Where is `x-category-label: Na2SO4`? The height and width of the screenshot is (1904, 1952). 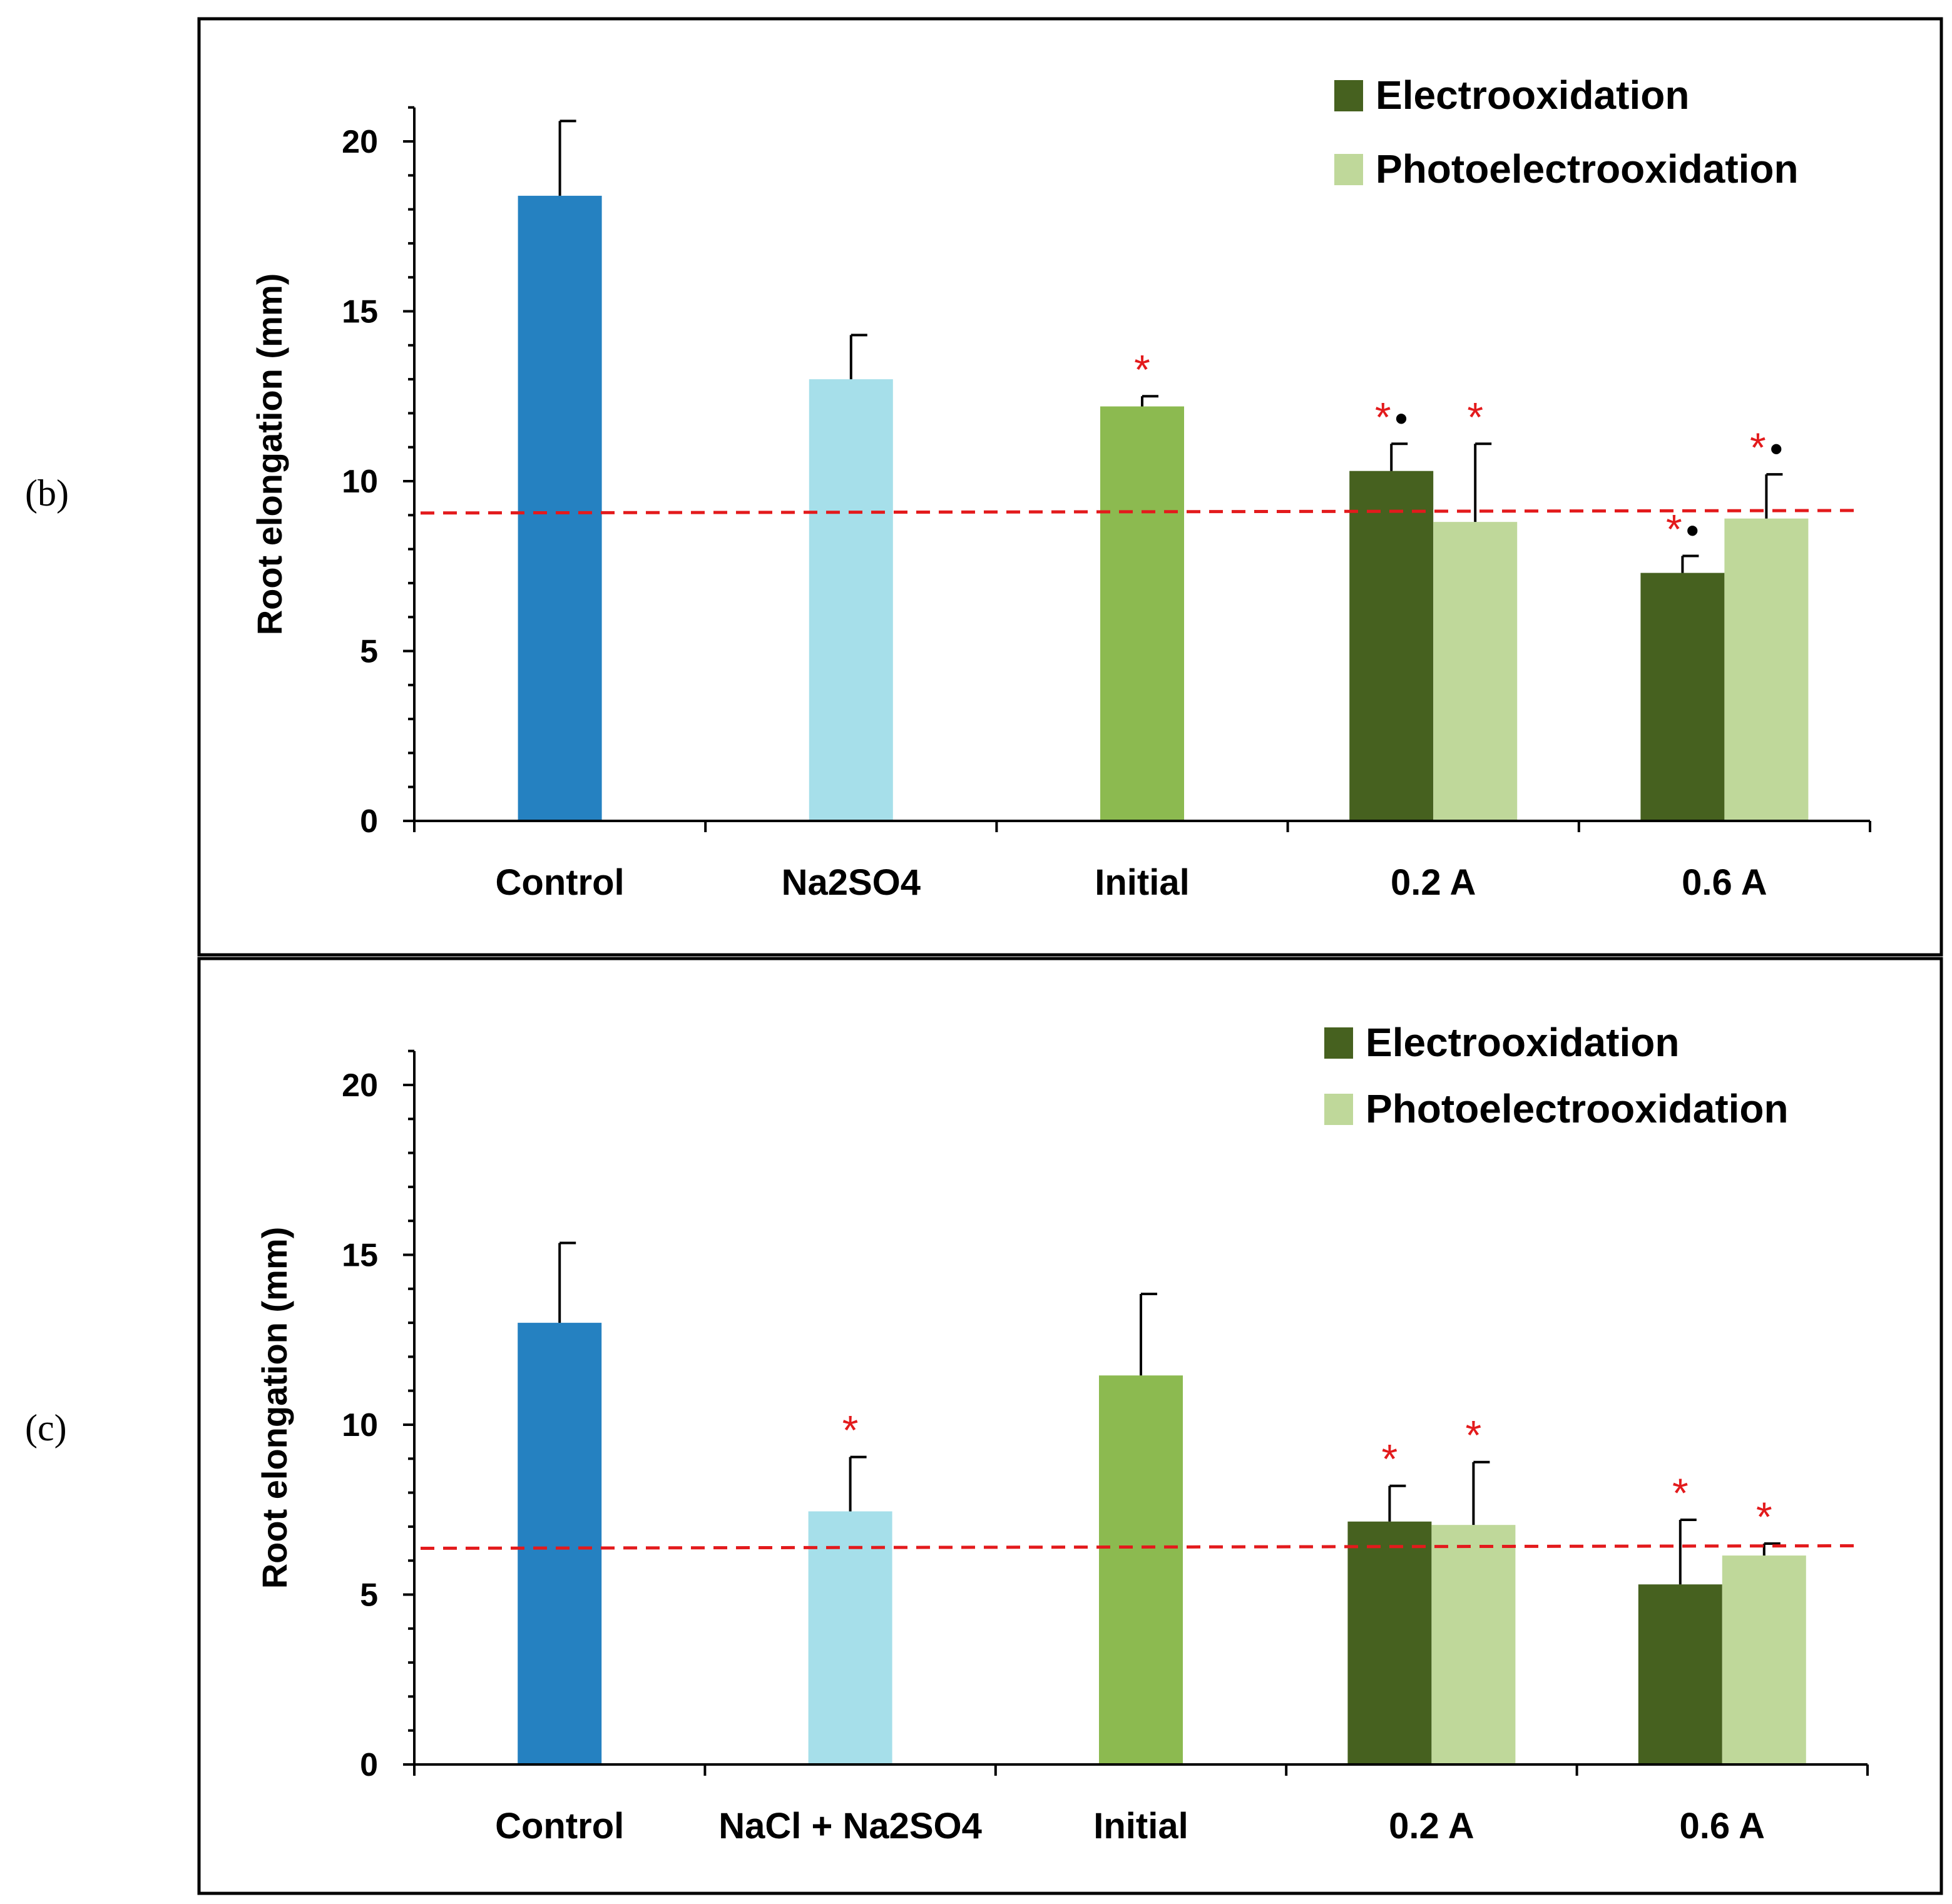 x-category-label: Na2SO4 is located at coordinates (851, 883).